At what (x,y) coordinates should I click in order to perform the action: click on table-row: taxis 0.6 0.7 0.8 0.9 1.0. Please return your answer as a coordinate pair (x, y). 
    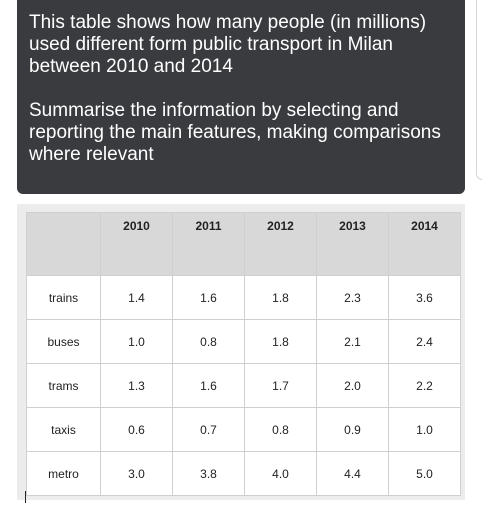
    Looking at the image, I should click on (243, 429).